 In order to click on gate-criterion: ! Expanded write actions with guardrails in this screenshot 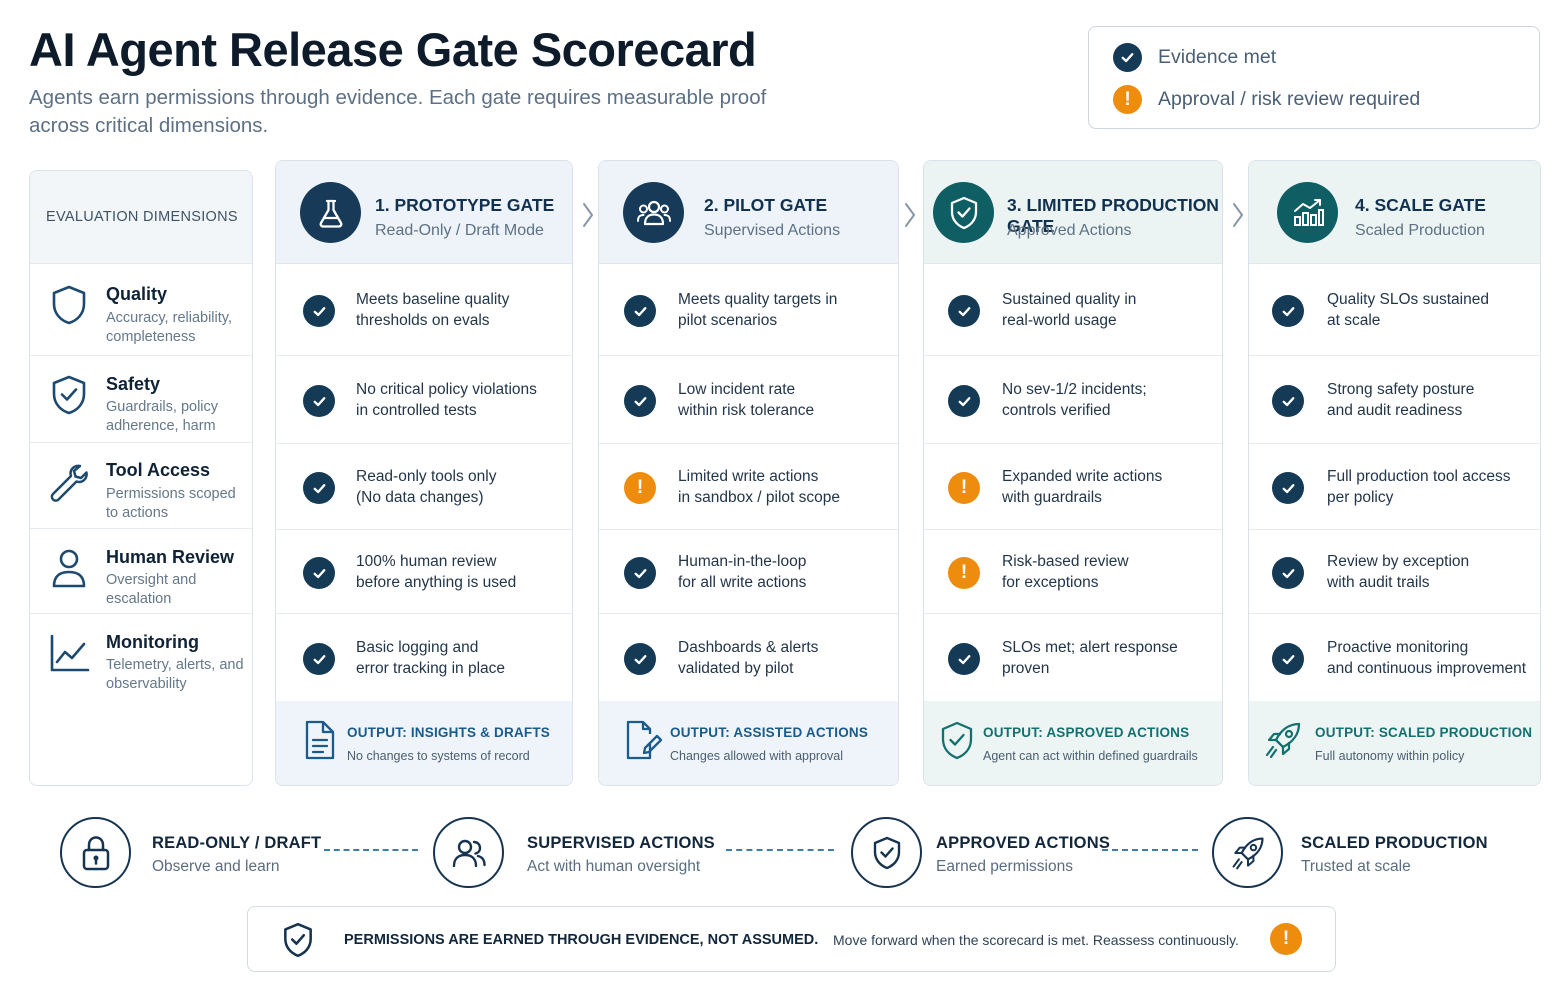, I will do `click(1073, 487)`.